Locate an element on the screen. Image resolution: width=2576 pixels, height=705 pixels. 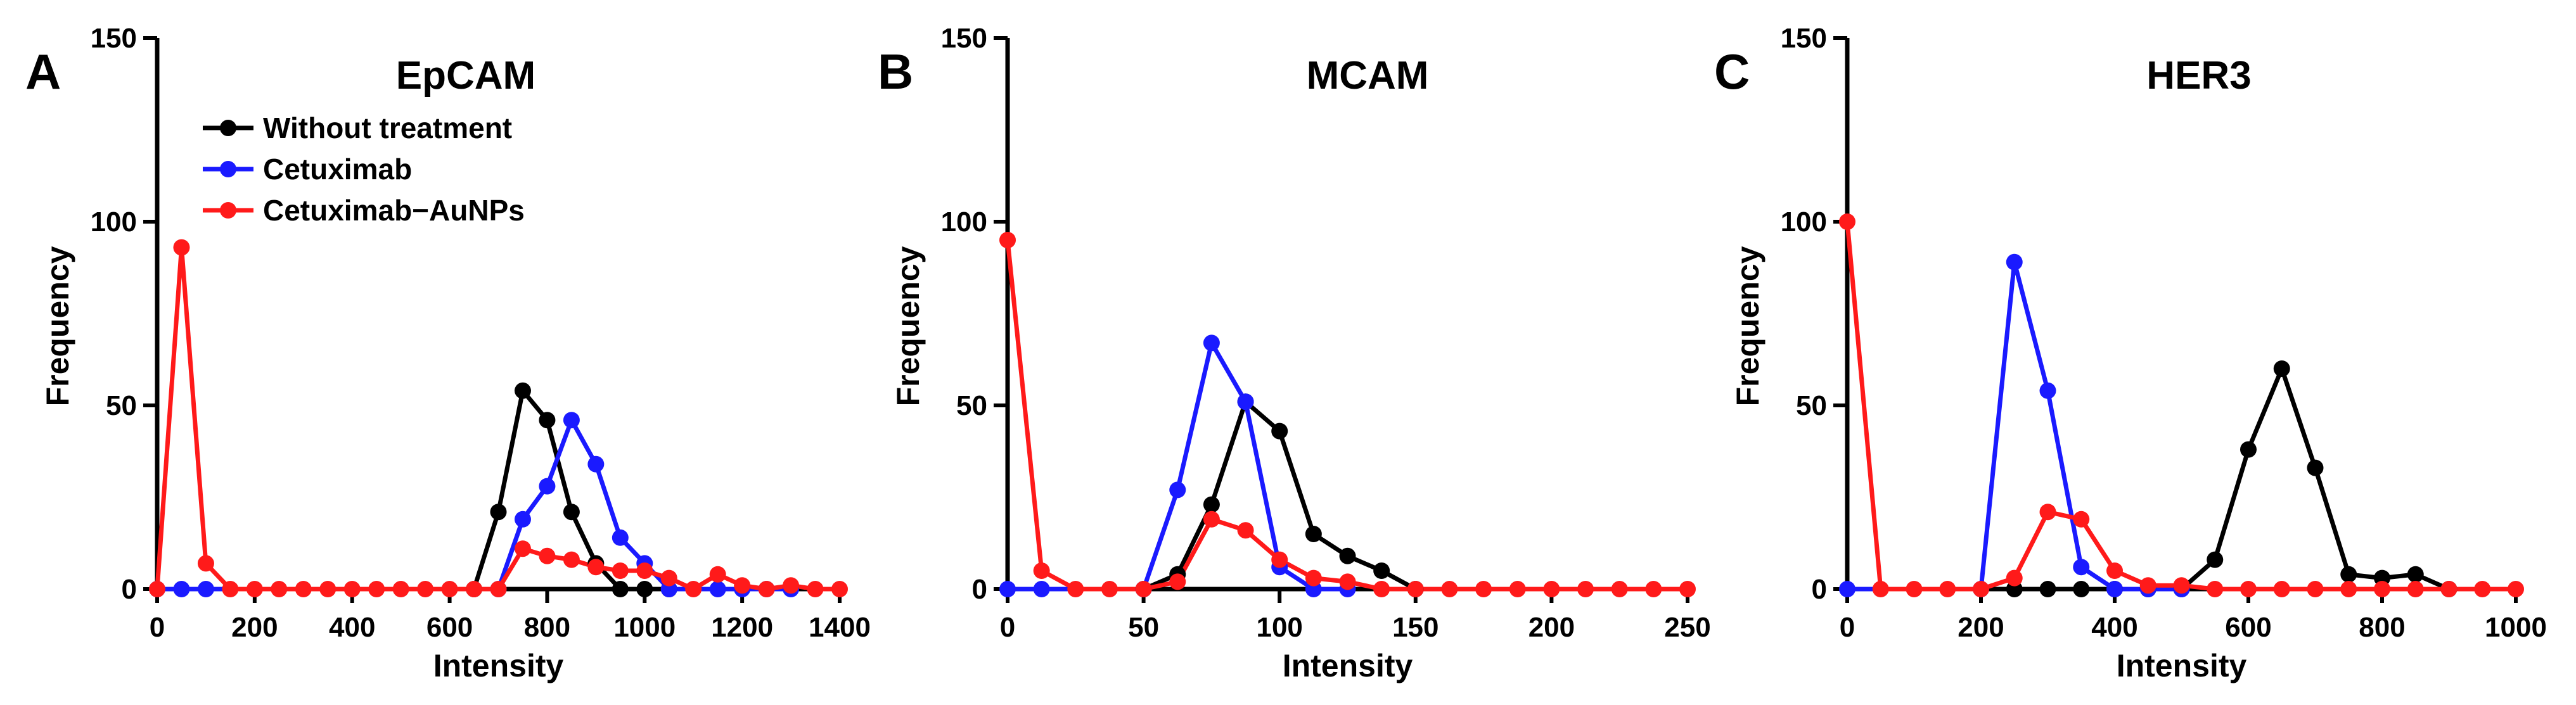
panel-c-series-cetuximab-line is located at coordinates (2014, 426).